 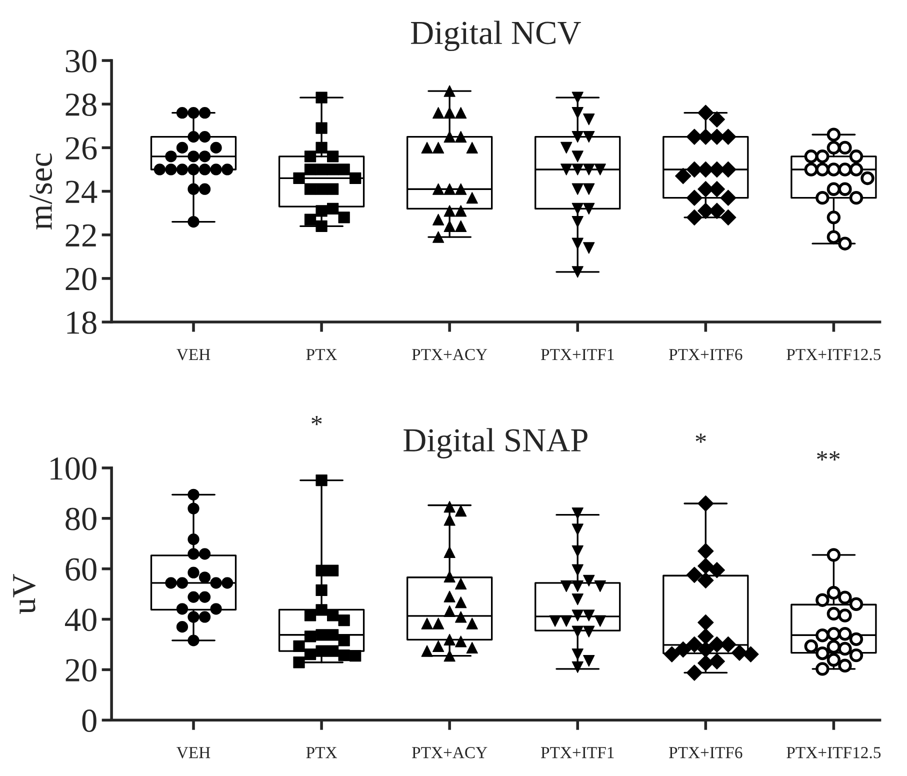 I want to click on y-tick-label: 18, so click(x=81, y=322).